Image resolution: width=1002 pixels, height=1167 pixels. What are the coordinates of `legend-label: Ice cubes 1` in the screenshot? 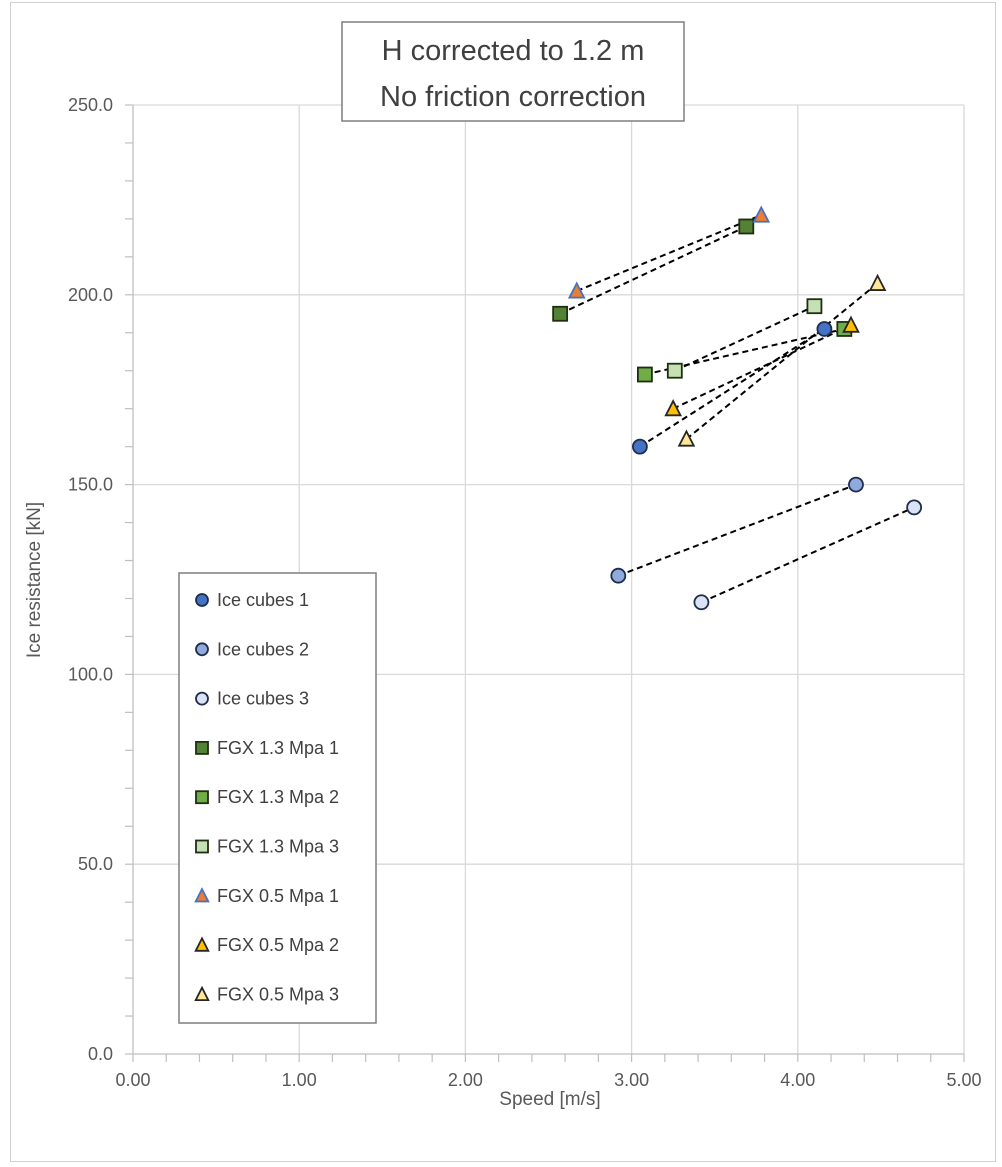 It's located at (263, 600).